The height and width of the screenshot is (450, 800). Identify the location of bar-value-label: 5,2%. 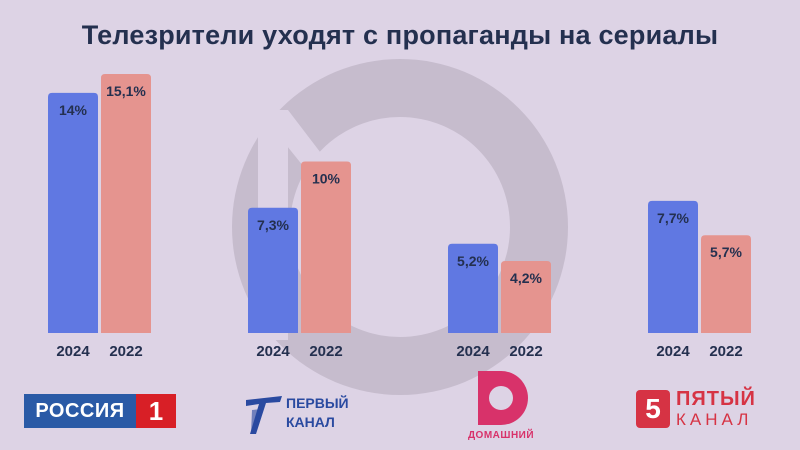
(473, 261).